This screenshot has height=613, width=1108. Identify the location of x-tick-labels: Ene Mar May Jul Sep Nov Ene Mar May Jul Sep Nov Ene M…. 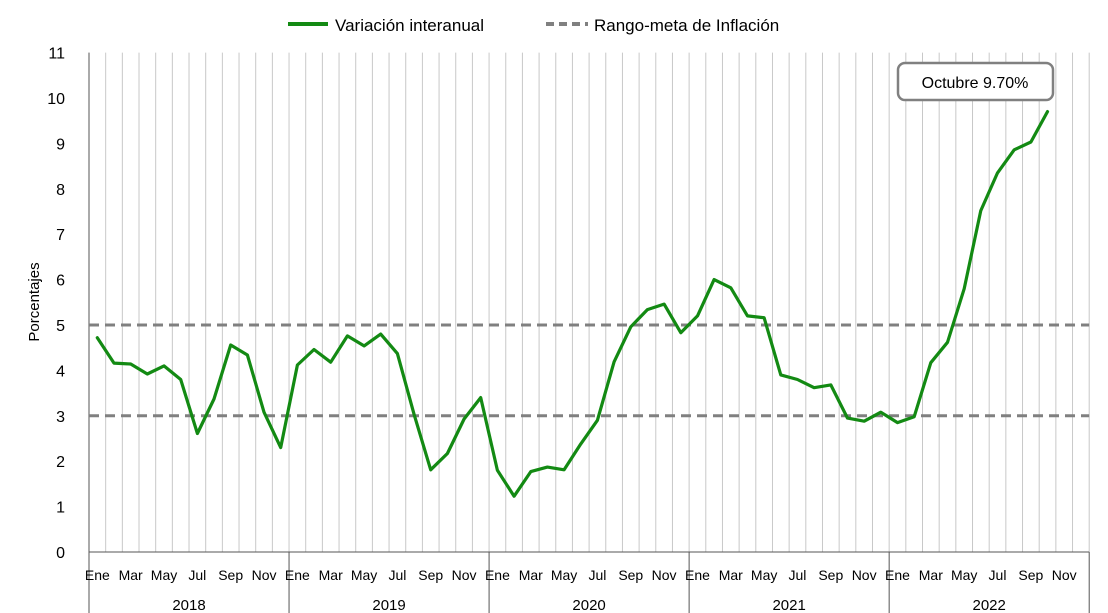
(581, 575).